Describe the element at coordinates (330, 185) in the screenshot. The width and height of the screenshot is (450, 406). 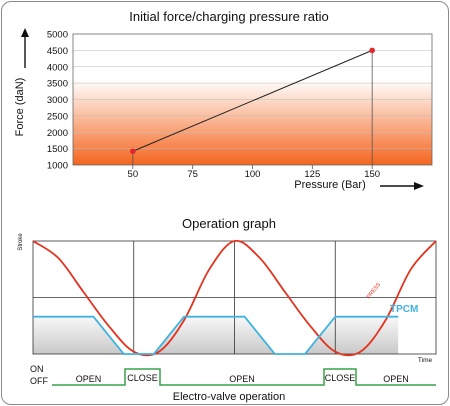
I see `chart1-x-axis-label: Pressure (Bar)` at that location.